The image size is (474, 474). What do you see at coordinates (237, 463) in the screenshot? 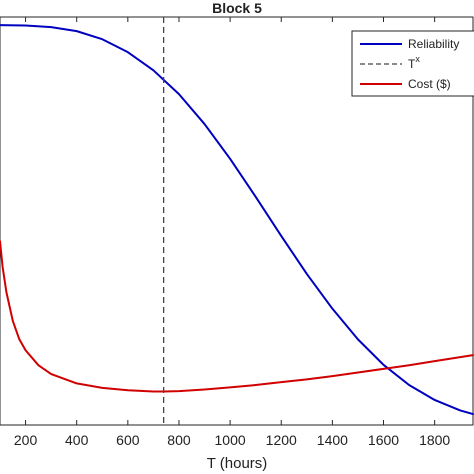
I see `x-axis-label: T (hours)` at bounding box center [237, 463].